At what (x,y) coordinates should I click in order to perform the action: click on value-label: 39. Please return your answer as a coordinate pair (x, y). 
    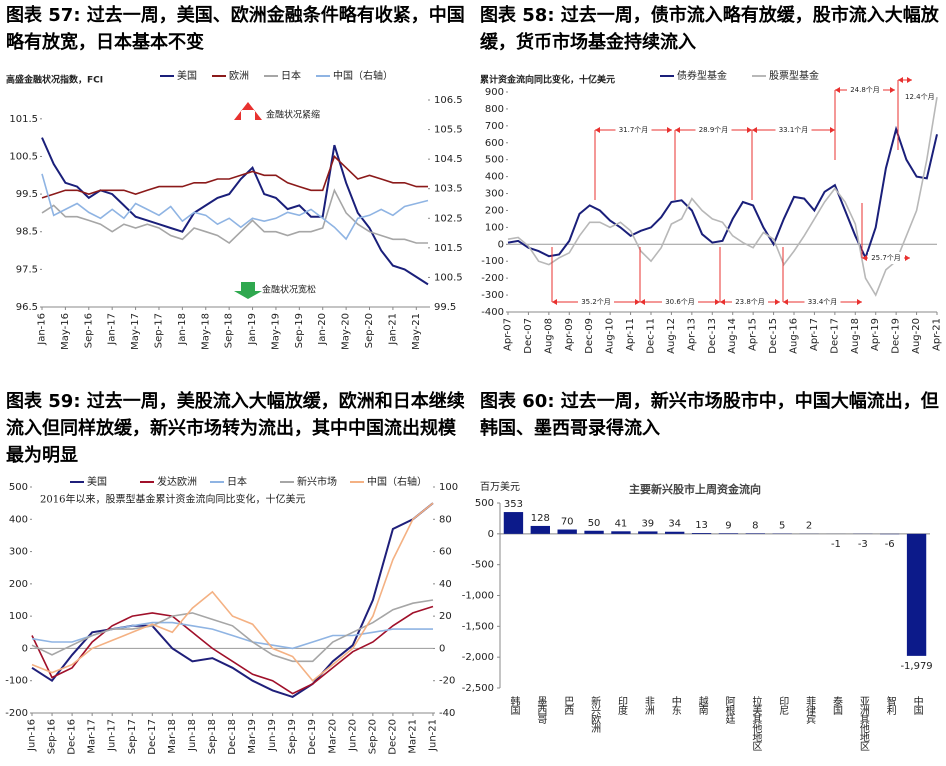
    Looking at the image, I should click on (647, 523).